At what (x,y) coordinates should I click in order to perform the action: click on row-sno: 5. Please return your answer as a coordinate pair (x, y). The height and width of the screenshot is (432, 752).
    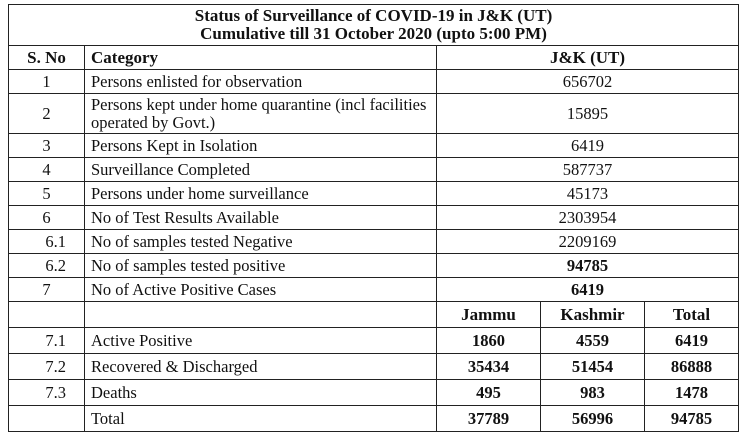
    Looking at the image, I should click on (46, 193).